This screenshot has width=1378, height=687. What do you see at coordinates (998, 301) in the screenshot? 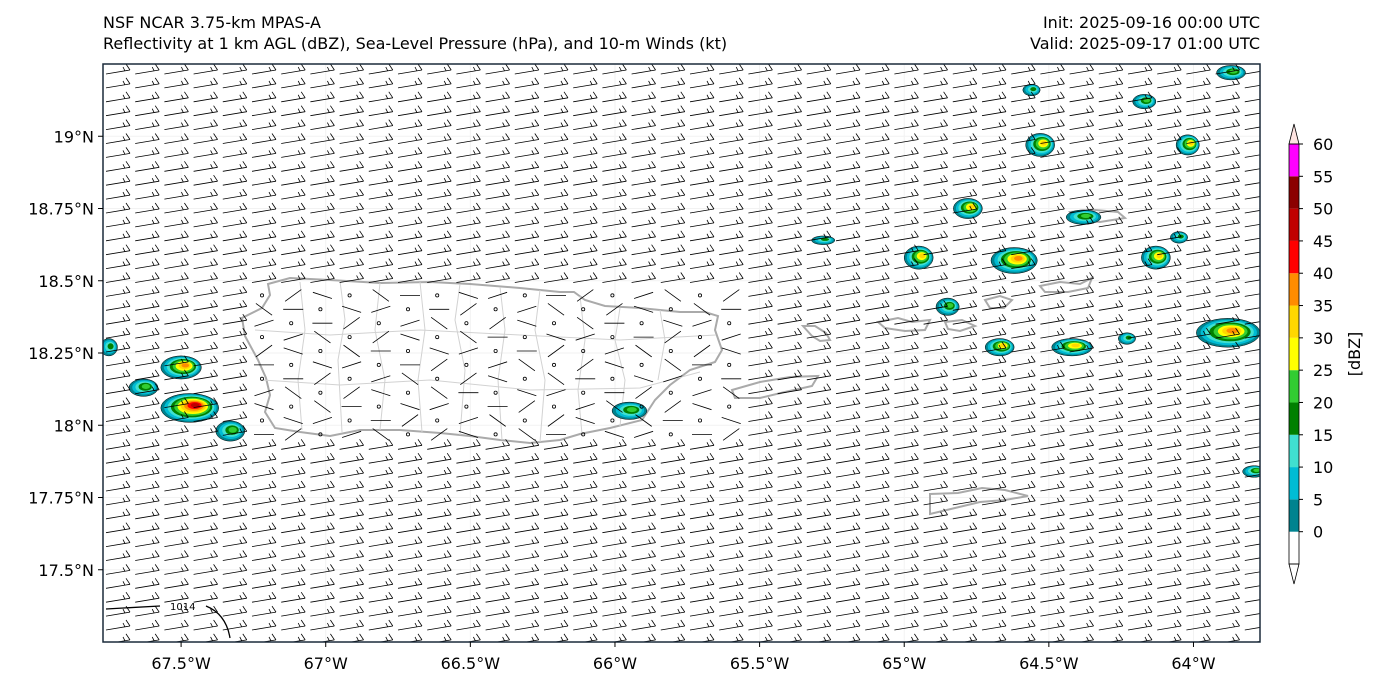
I see `tortola-coastline` at bounding box center [998, 301].